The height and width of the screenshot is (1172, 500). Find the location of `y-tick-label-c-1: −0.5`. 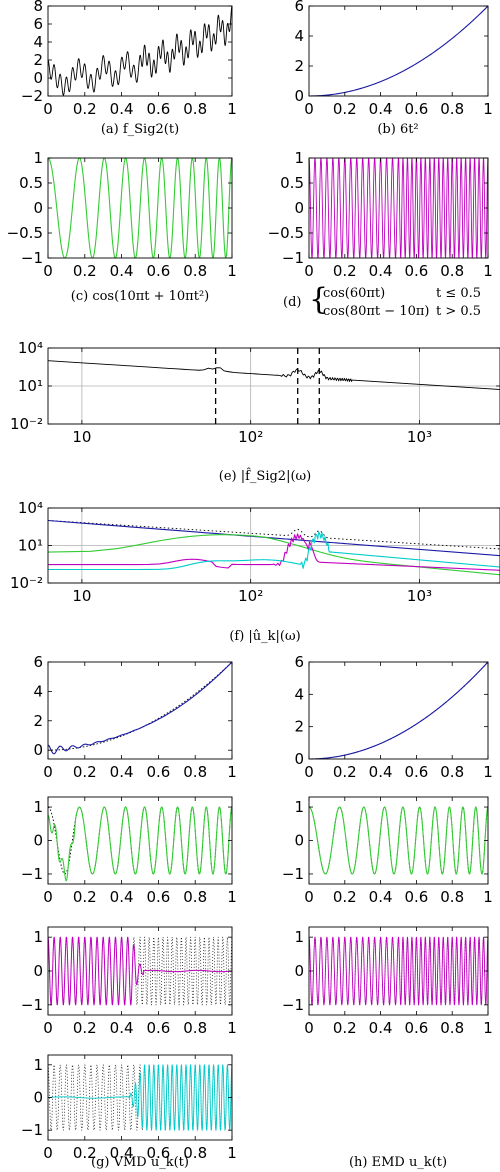

y-tick-label-c-1: −0.5 is located at coordinates (25, 233).